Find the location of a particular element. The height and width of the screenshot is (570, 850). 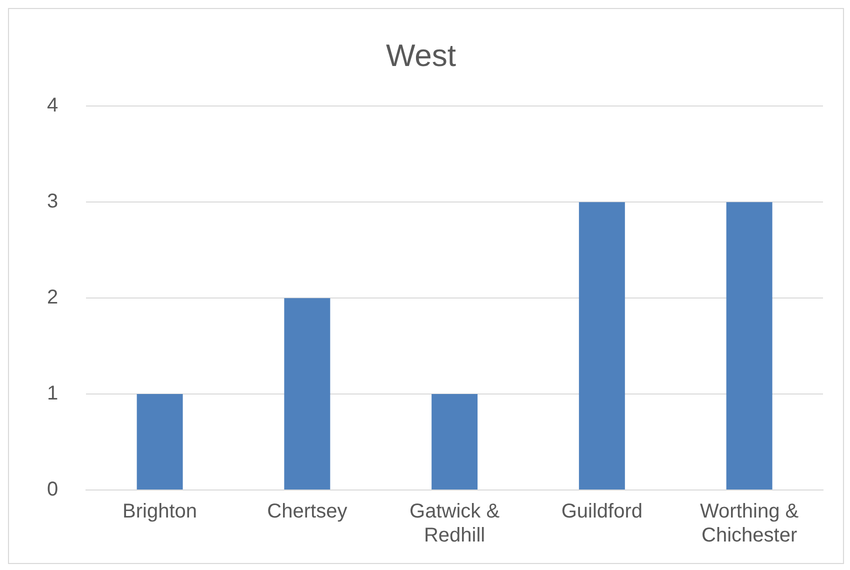

y-tick-label: 0 is located at coordinates (52, 489).